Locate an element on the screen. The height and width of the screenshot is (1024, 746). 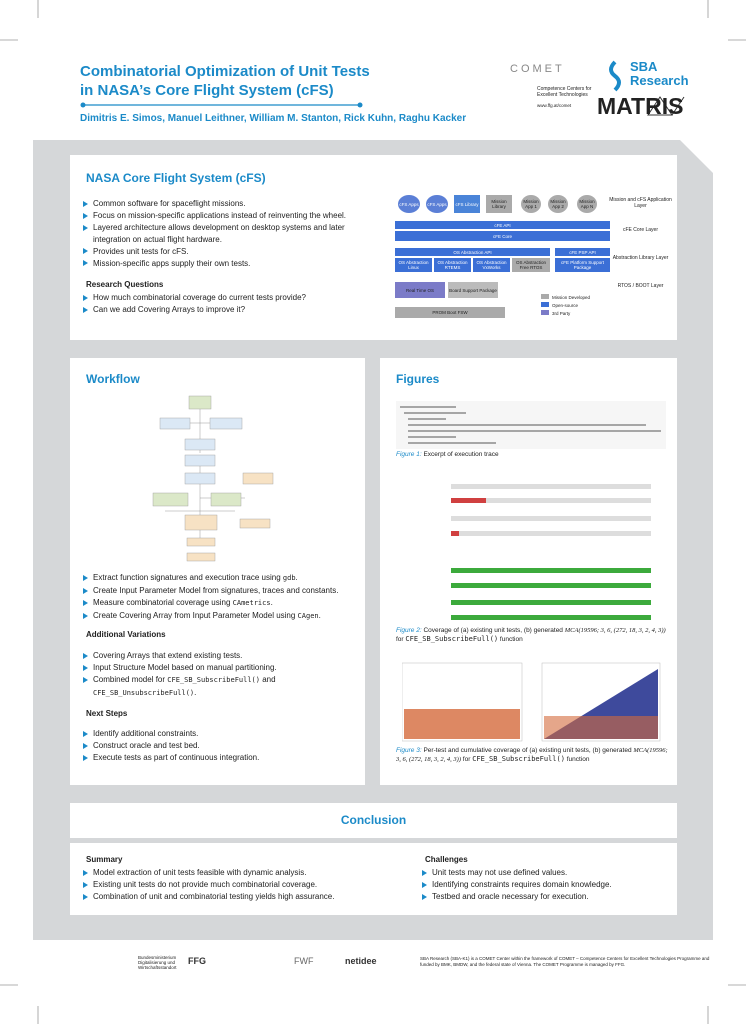
prom-box: PROM Boot FSW is located at coordinates (450, 312).